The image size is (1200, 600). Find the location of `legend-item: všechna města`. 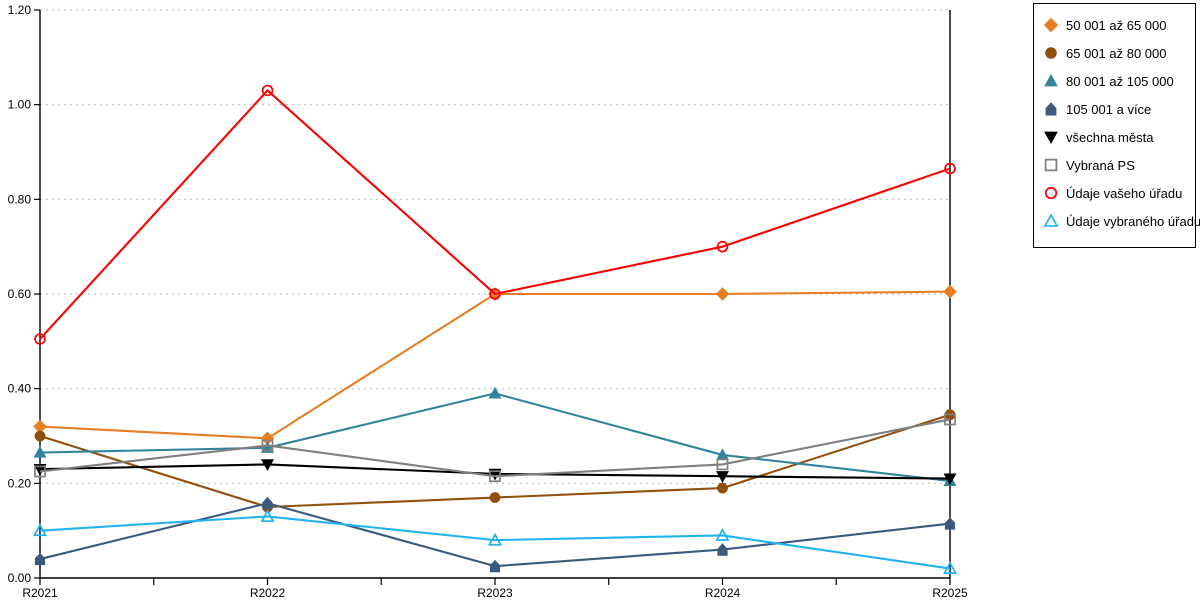

legend-item: všechna města is located at coordinates (1117, 137).